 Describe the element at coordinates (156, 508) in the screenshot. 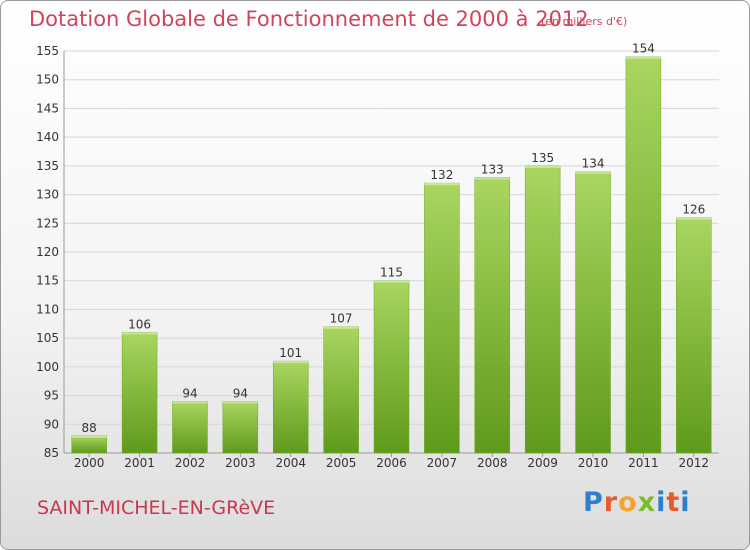

I see `commune-name: SAINT-MICHEL-EN-GRèVE` at that location.